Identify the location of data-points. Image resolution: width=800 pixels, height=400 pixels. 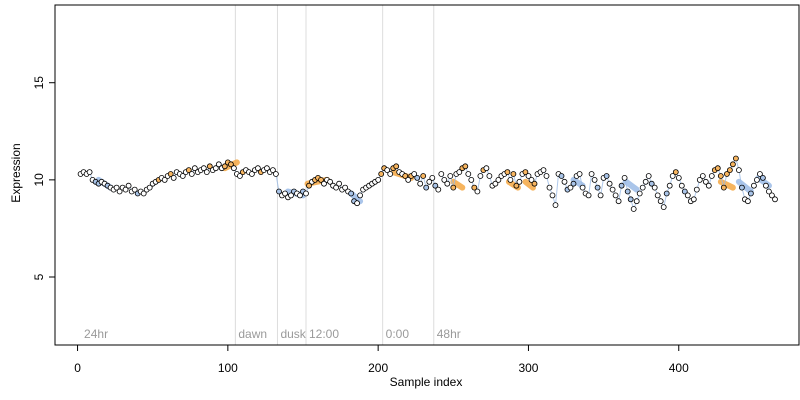
(427, 183).